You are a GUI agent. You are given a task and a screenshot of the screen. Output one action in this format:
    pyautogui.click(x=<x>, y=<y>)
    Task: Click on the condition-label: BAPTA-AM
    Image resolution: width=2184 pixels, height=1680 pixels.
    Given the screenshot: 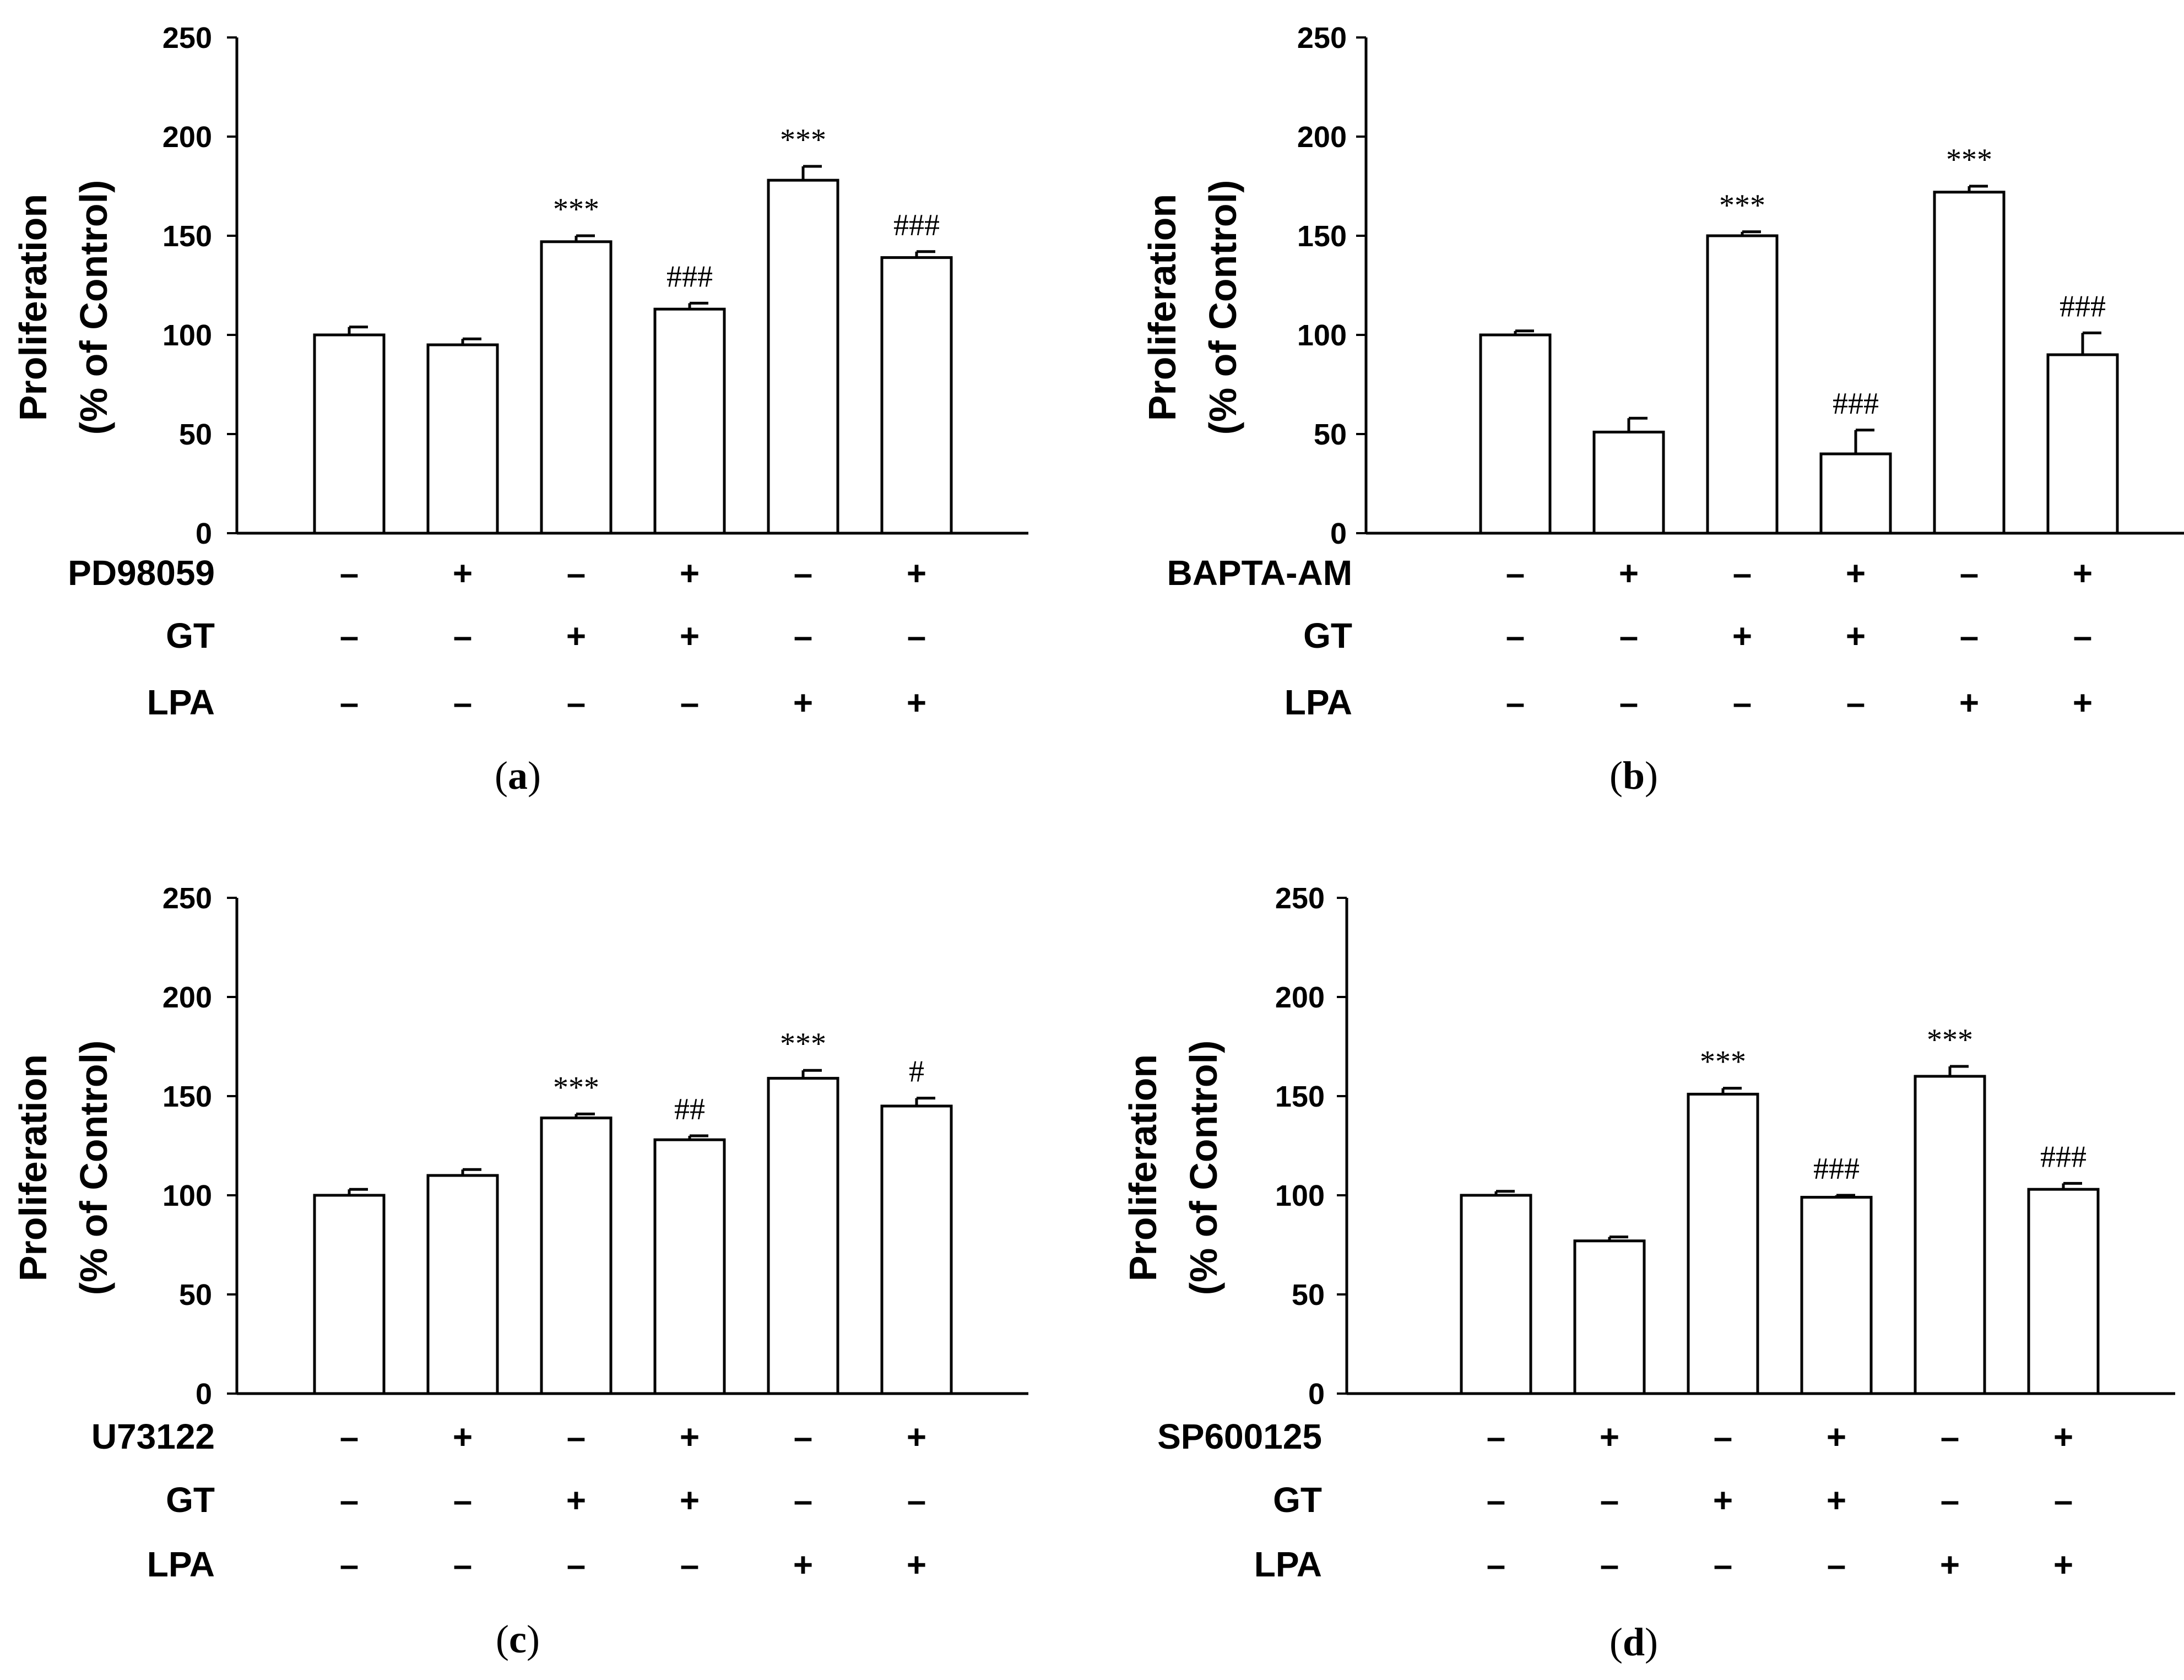 What is the action you would take?
    pyautogui.click(x=1259, y=573)
    